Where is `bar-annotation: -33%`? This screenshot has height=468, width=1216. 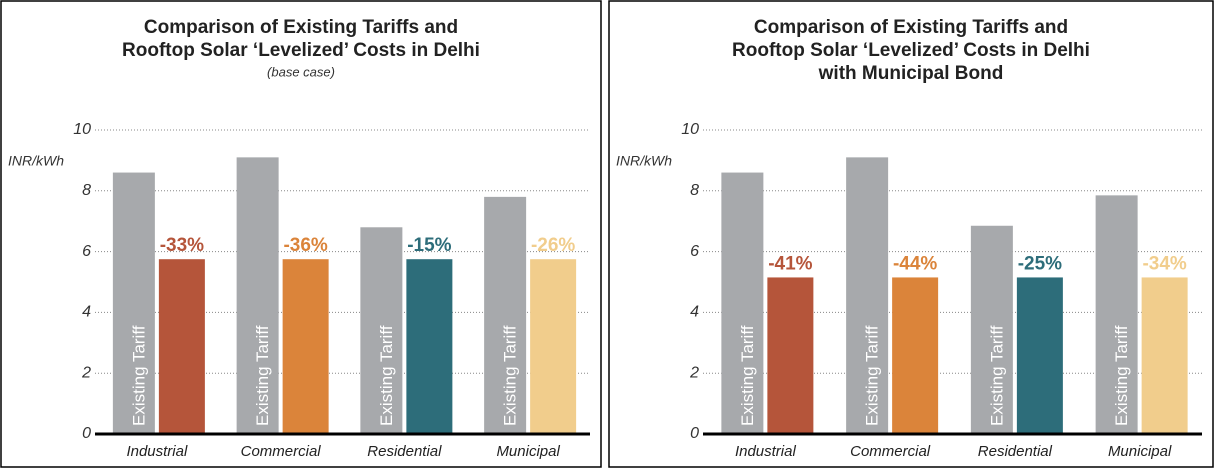
bar-annotation: -33% is located at coordinates (182, 245).